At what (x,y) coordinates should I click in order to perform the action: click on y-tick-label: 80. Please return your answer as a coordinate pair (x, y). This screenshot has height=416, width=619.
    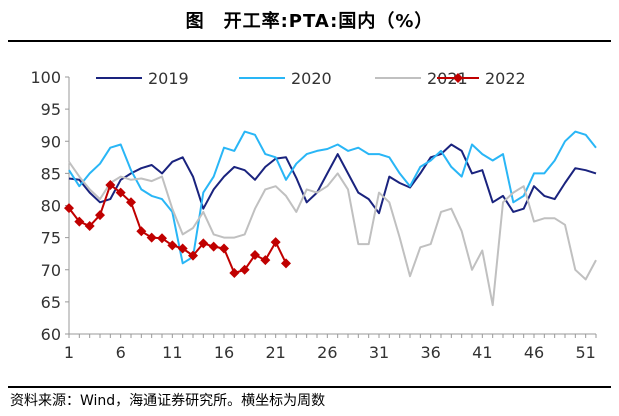
    Looking at the image, I should click on (51, 206).